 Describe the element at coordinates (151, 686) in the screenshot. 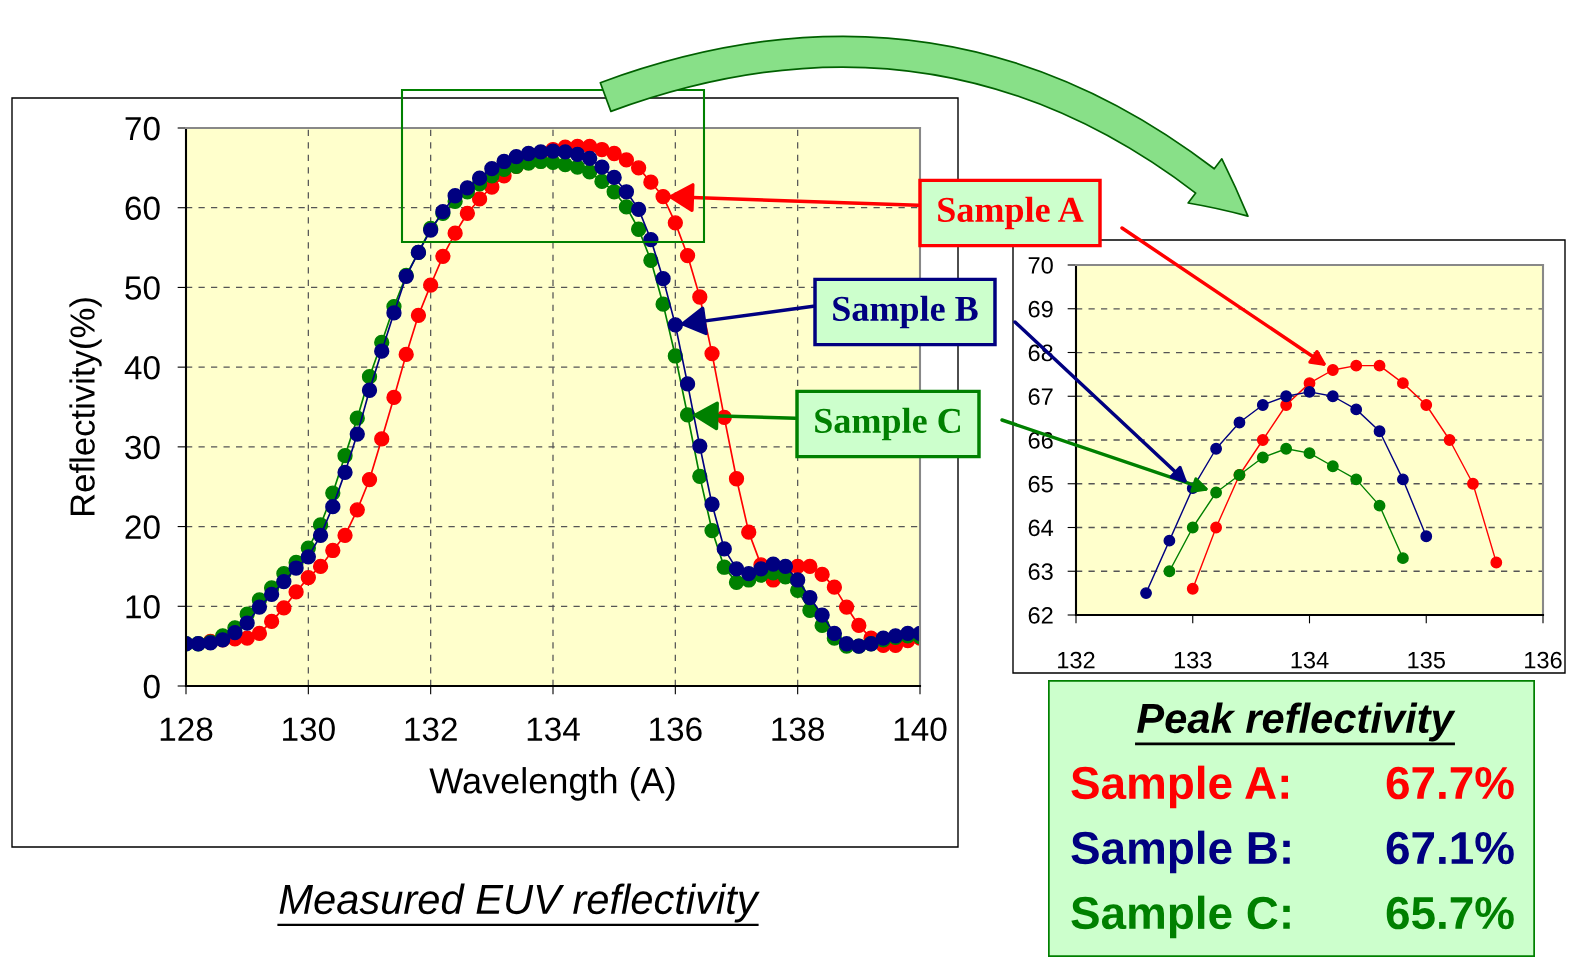

I see `y-tick-label: 0` at that location.